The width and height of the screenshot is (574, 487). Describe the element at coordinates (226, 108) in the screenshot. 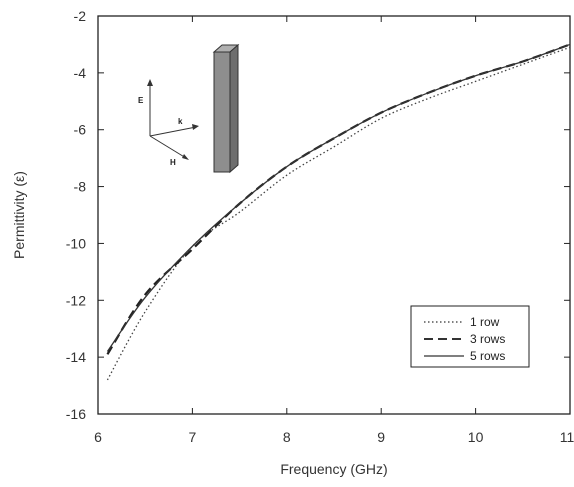

I see `rod-illustration` at that location.